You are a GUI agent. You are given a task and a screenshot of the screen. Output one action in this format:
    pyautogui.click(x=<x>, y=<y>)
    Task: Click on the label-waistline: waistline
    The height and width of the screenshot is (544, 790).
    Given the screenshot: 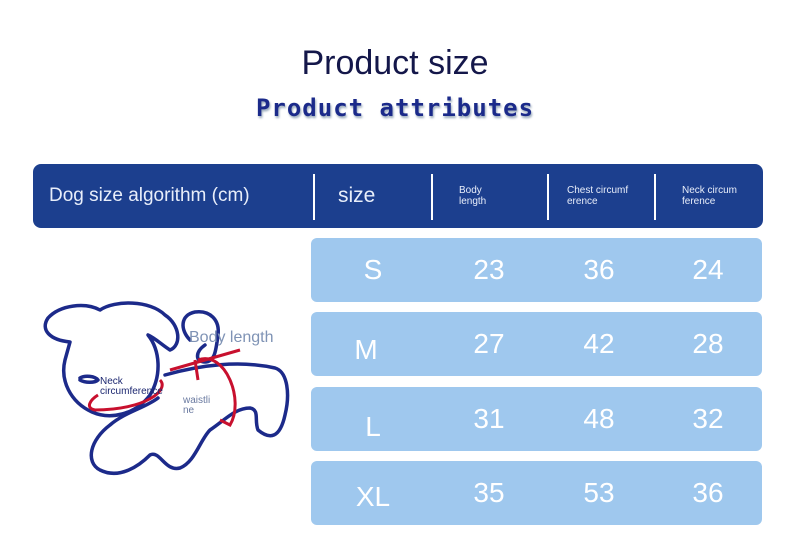 What is the action you would take?
    pyautogui.click(x=197, y=405)
    